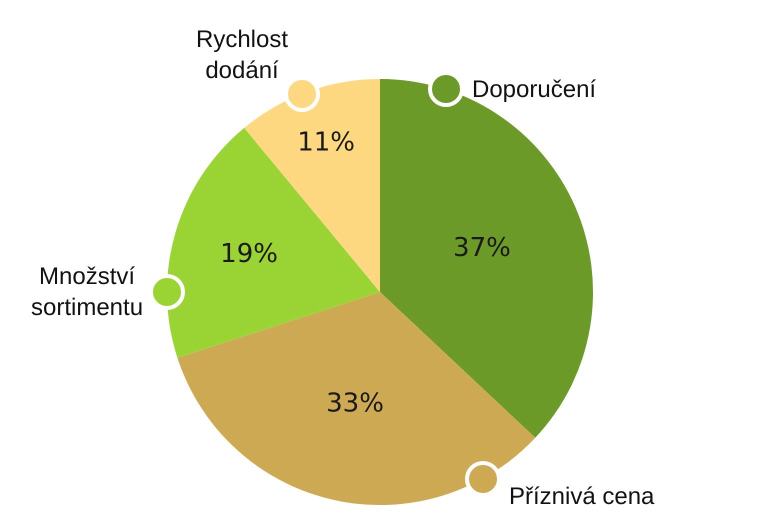 The width and height of the screenshot is (760, 526). I want to click on slice-label: Množství sortimentu, so click(87, 292).